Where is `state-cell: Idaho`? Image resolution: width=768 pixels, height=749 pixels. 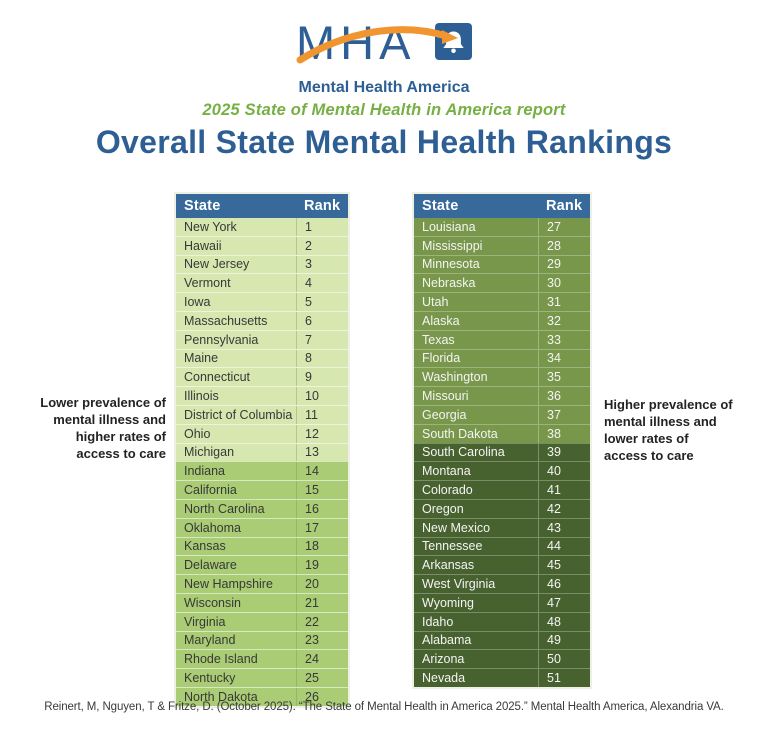
state-cell: Idaho is located at coordinates (438, 621).